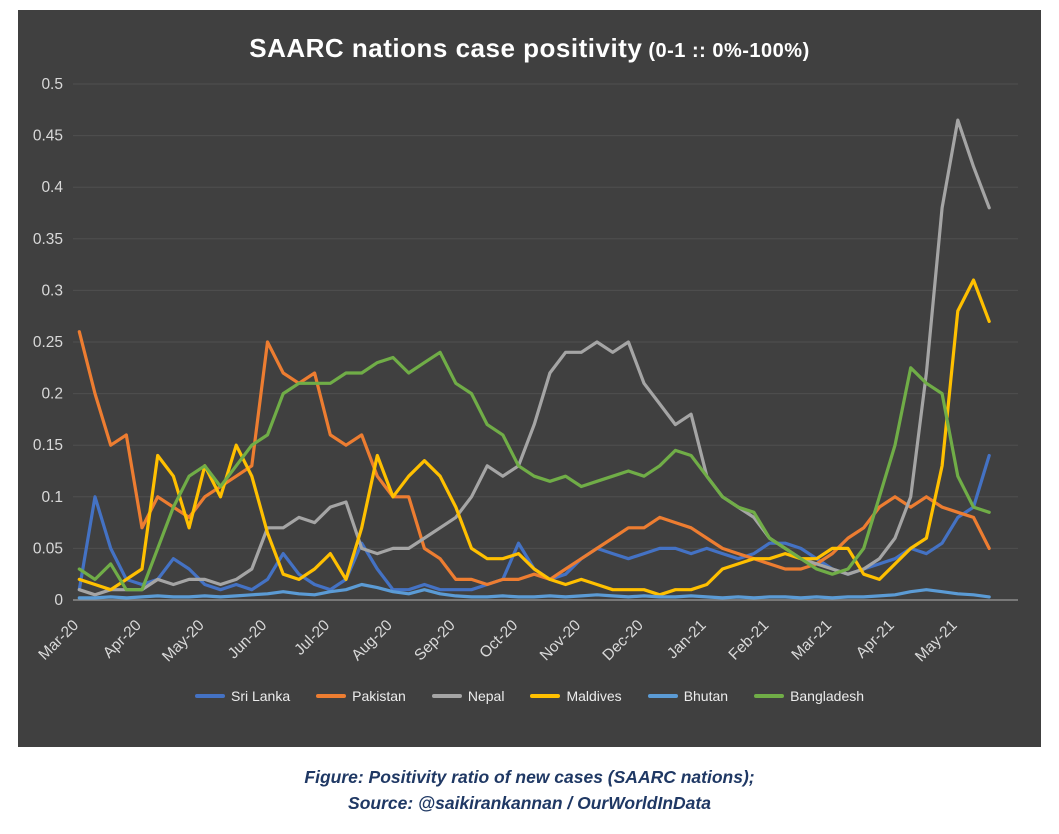 The width and height of the screenshot is (1059, 834). I want to click on legend-item-bhutan: Bhutan, so click(688, 696).